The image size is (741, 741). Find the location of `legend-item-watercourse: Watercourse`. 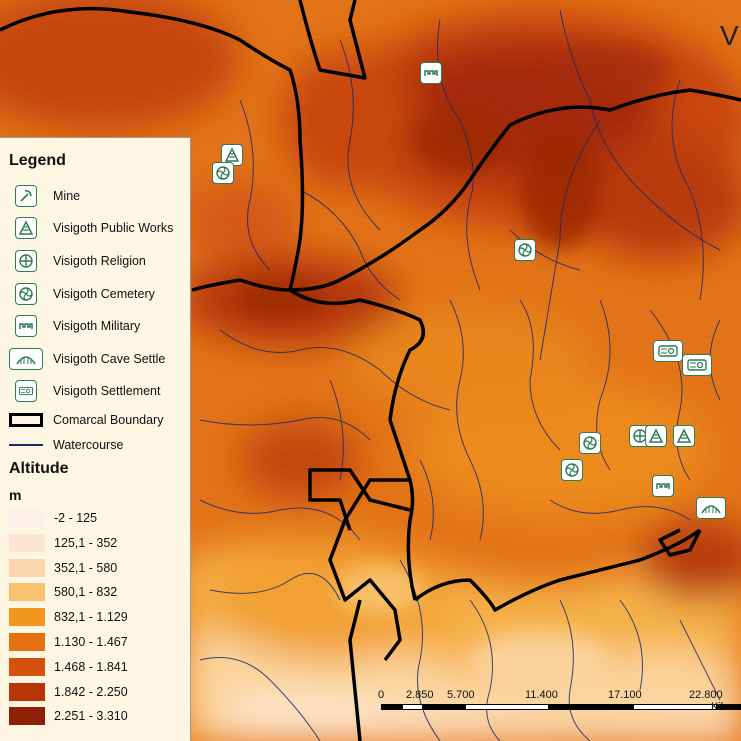

legend-item-watercourse: Watercourse is located at coordinates (65, 445).